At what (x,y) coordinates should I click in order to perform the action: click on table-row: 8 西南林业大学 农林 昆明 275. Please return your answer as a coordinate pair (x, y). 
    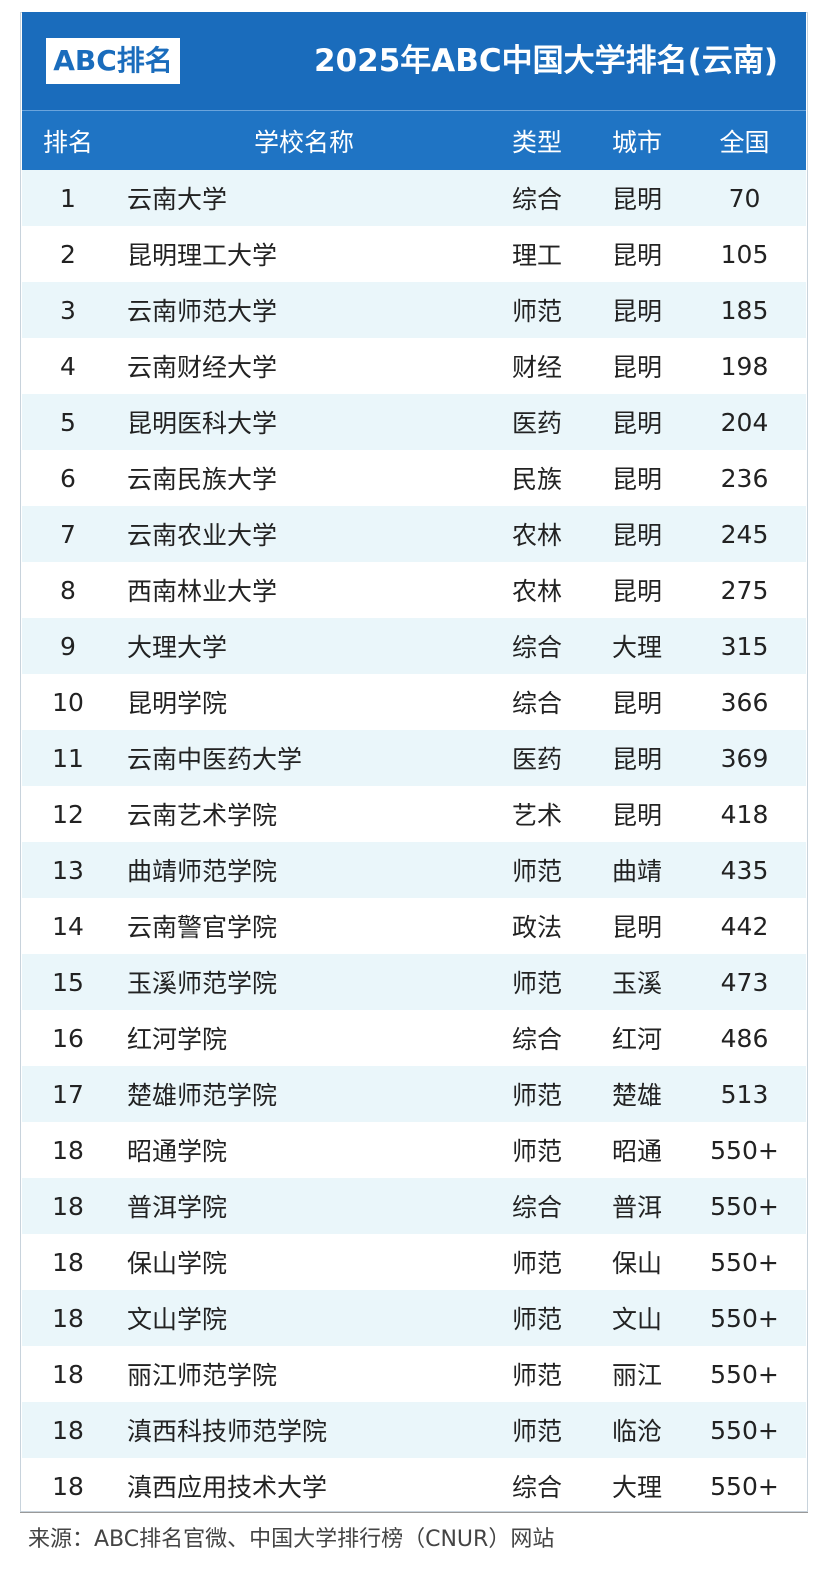
    Looking at the image, I should click on (414, 590).